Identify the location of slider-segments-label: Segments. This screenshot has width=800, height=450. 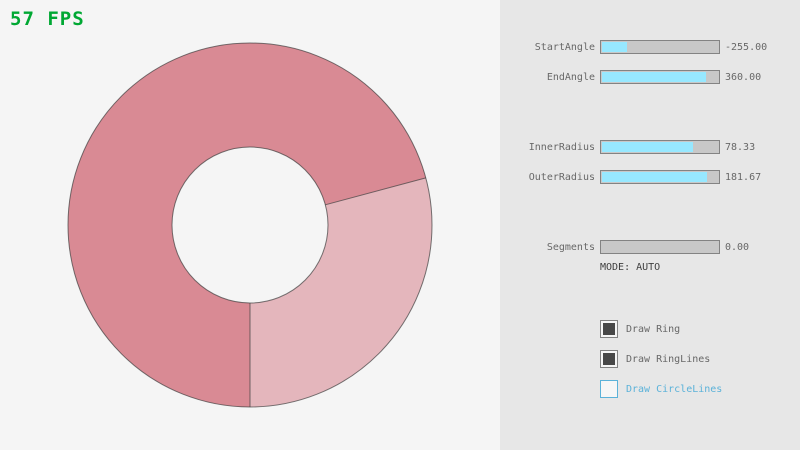
(570, 247).